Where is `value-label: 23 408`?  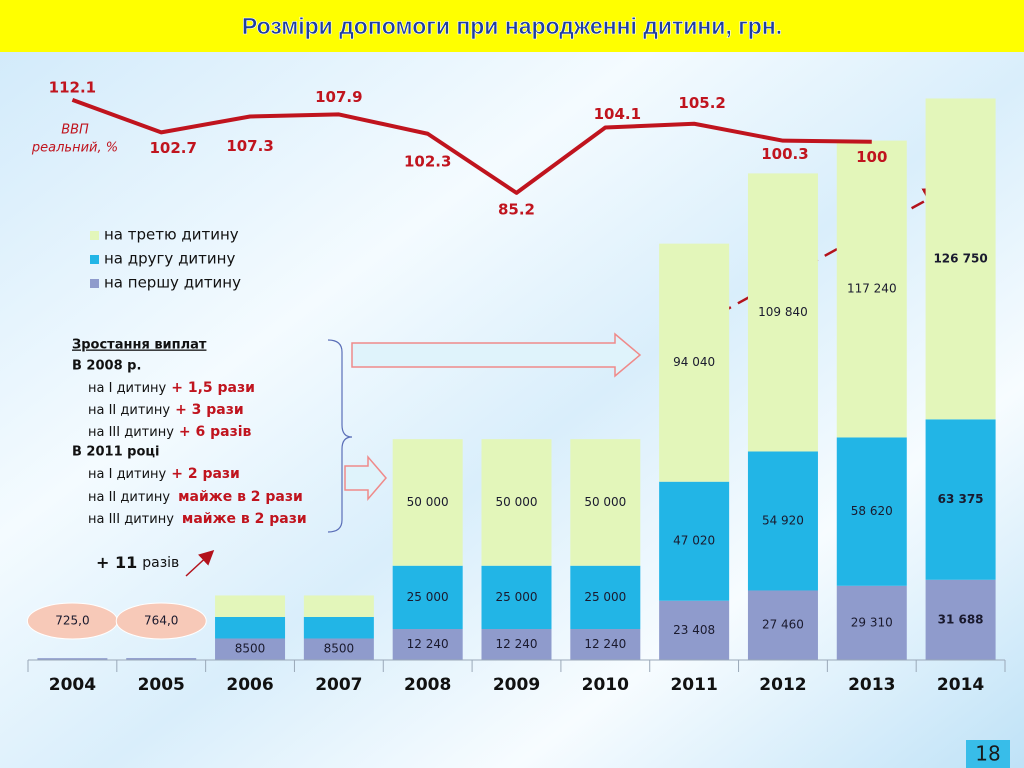
value-label: 23 408 is located at coordinates (694, 630).